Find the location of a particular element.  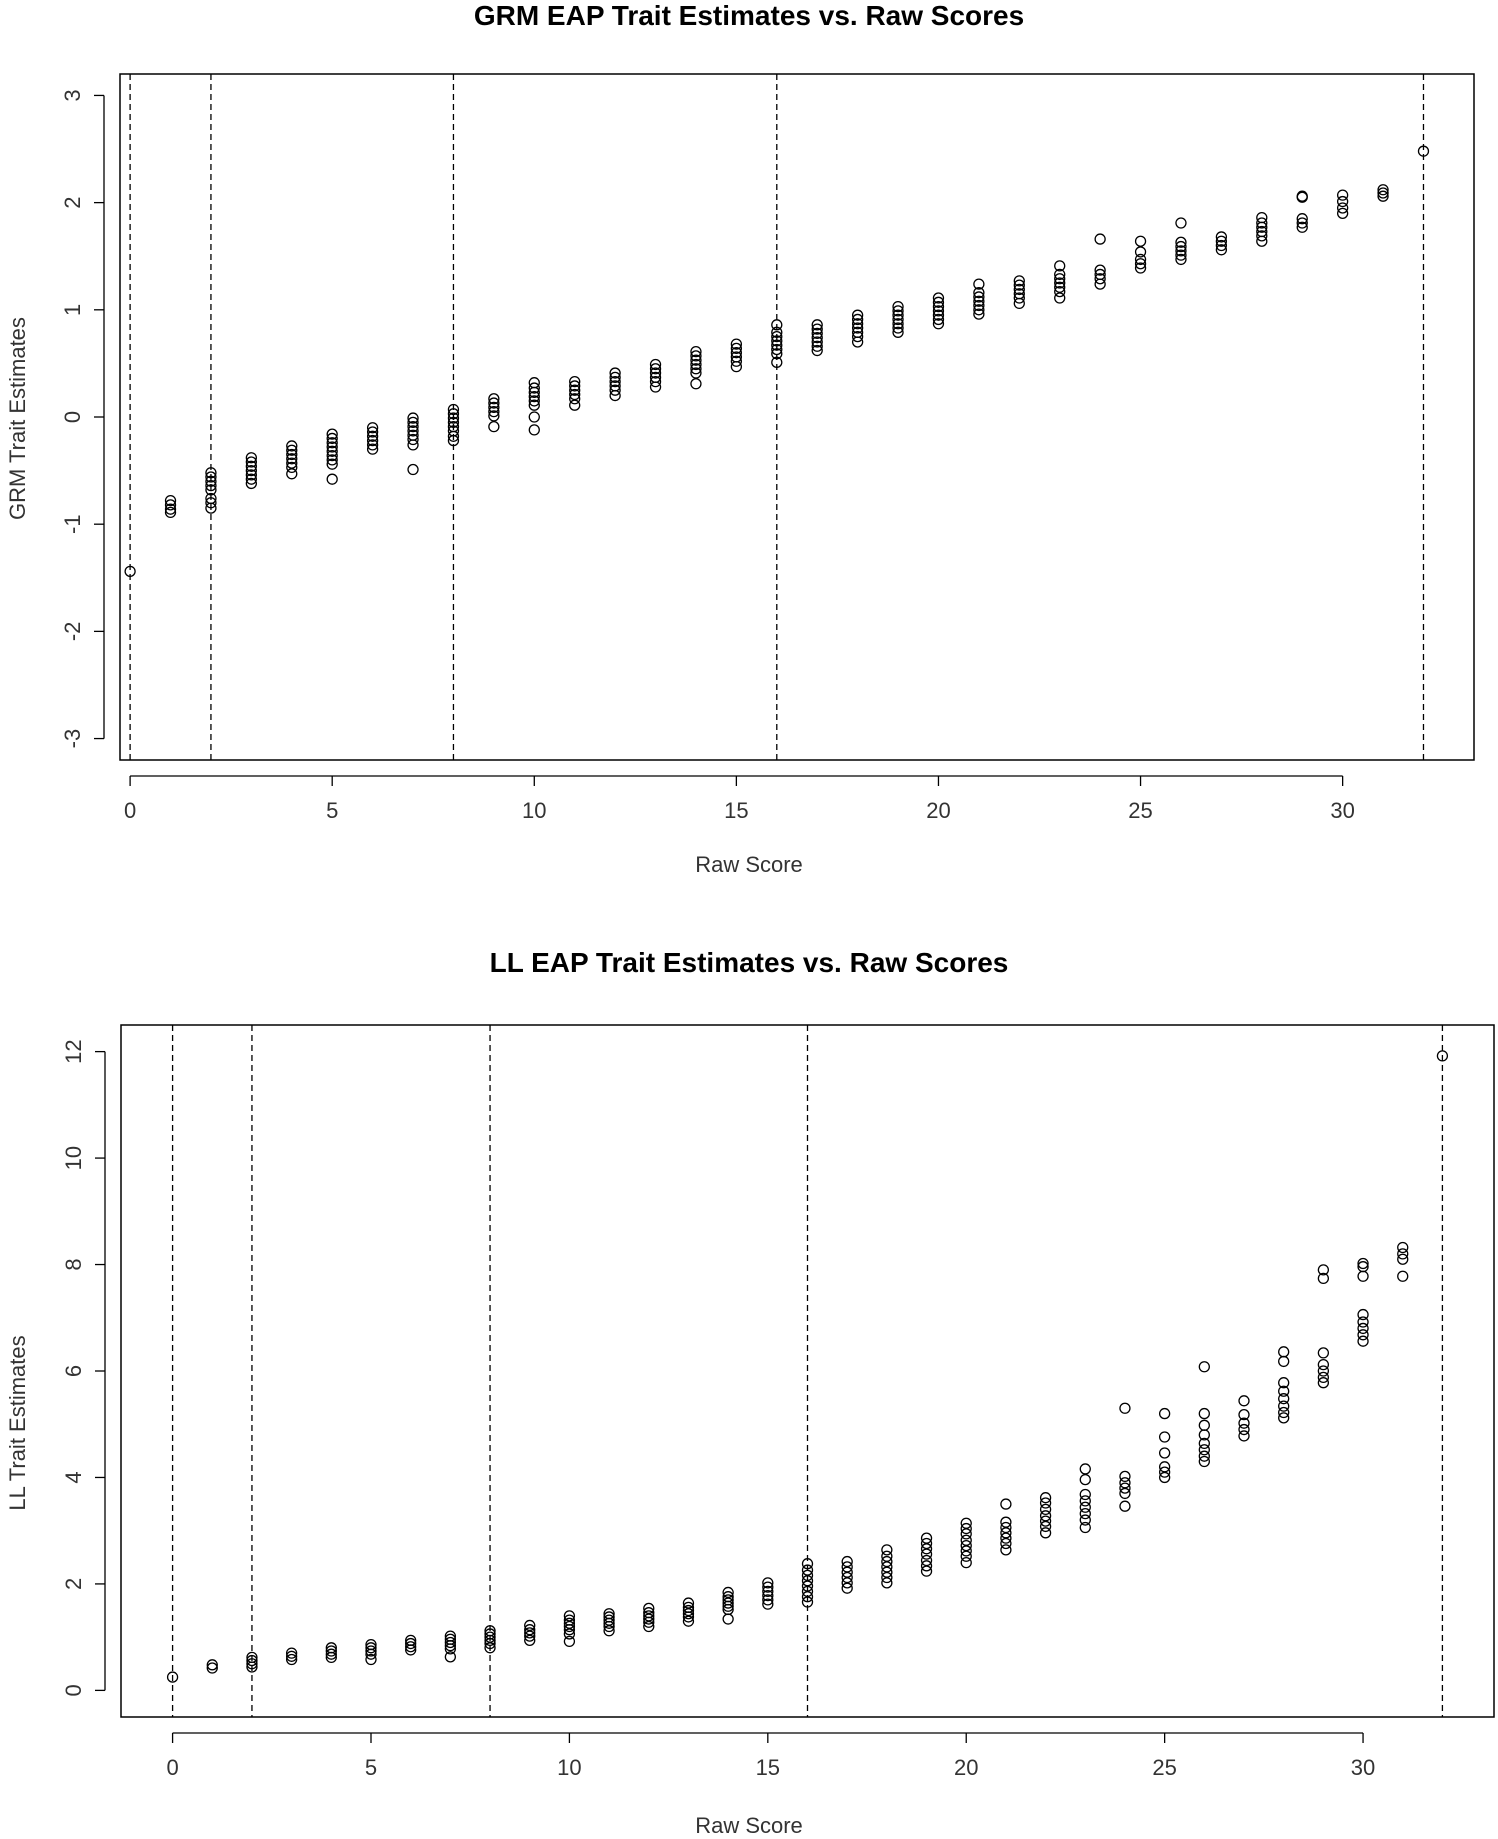

chart-title: GRM EAP Trait Estimates vs. Raw Scores is located at coordinates (749, 15).